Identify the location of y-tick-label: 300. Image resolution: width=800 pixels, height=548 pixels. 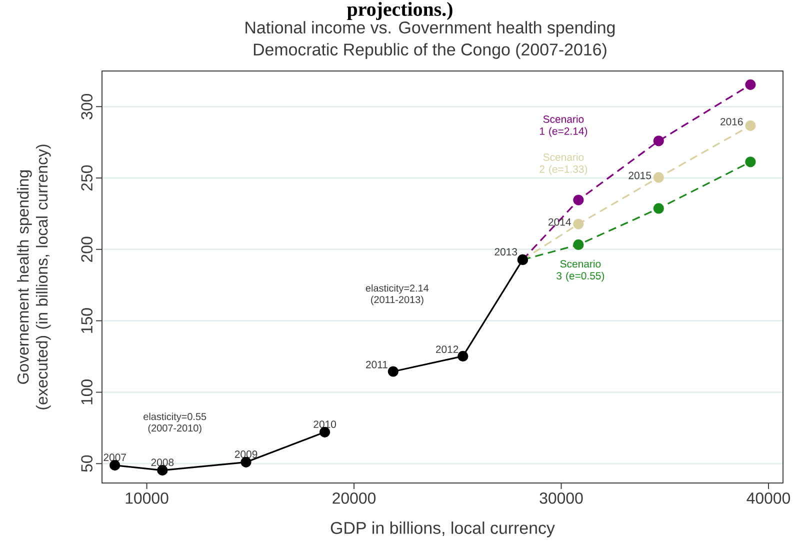
(86, 107).